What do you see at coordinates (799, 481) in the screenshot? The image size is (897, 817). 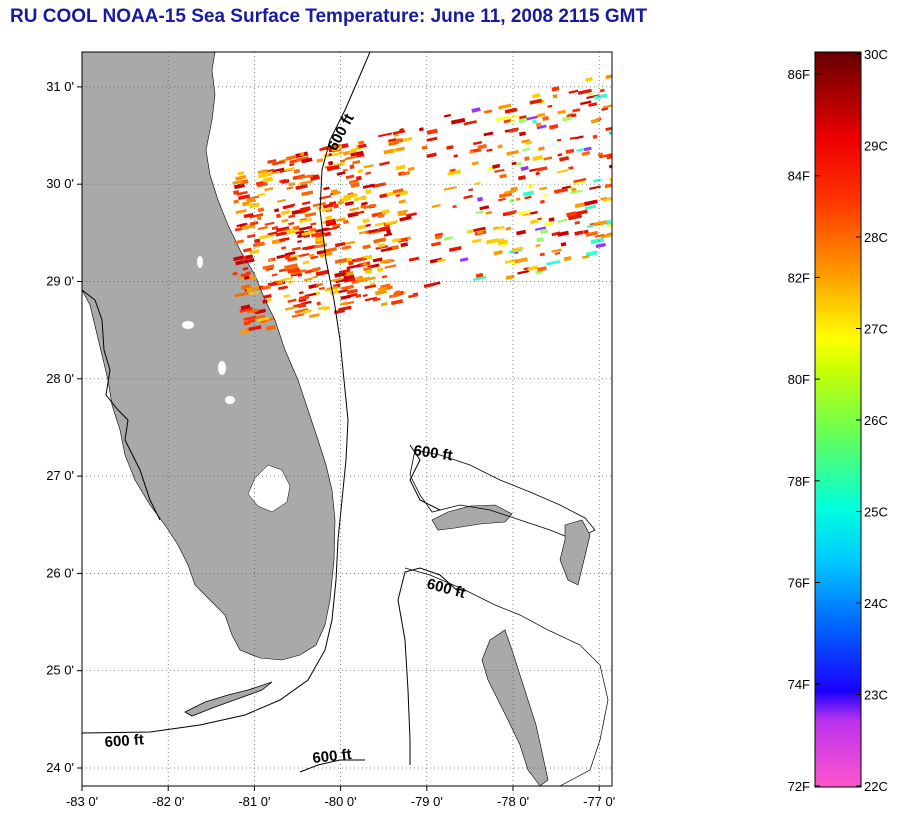 I see `fahrenheit-label: 78F` at bounding box center [799, 481].